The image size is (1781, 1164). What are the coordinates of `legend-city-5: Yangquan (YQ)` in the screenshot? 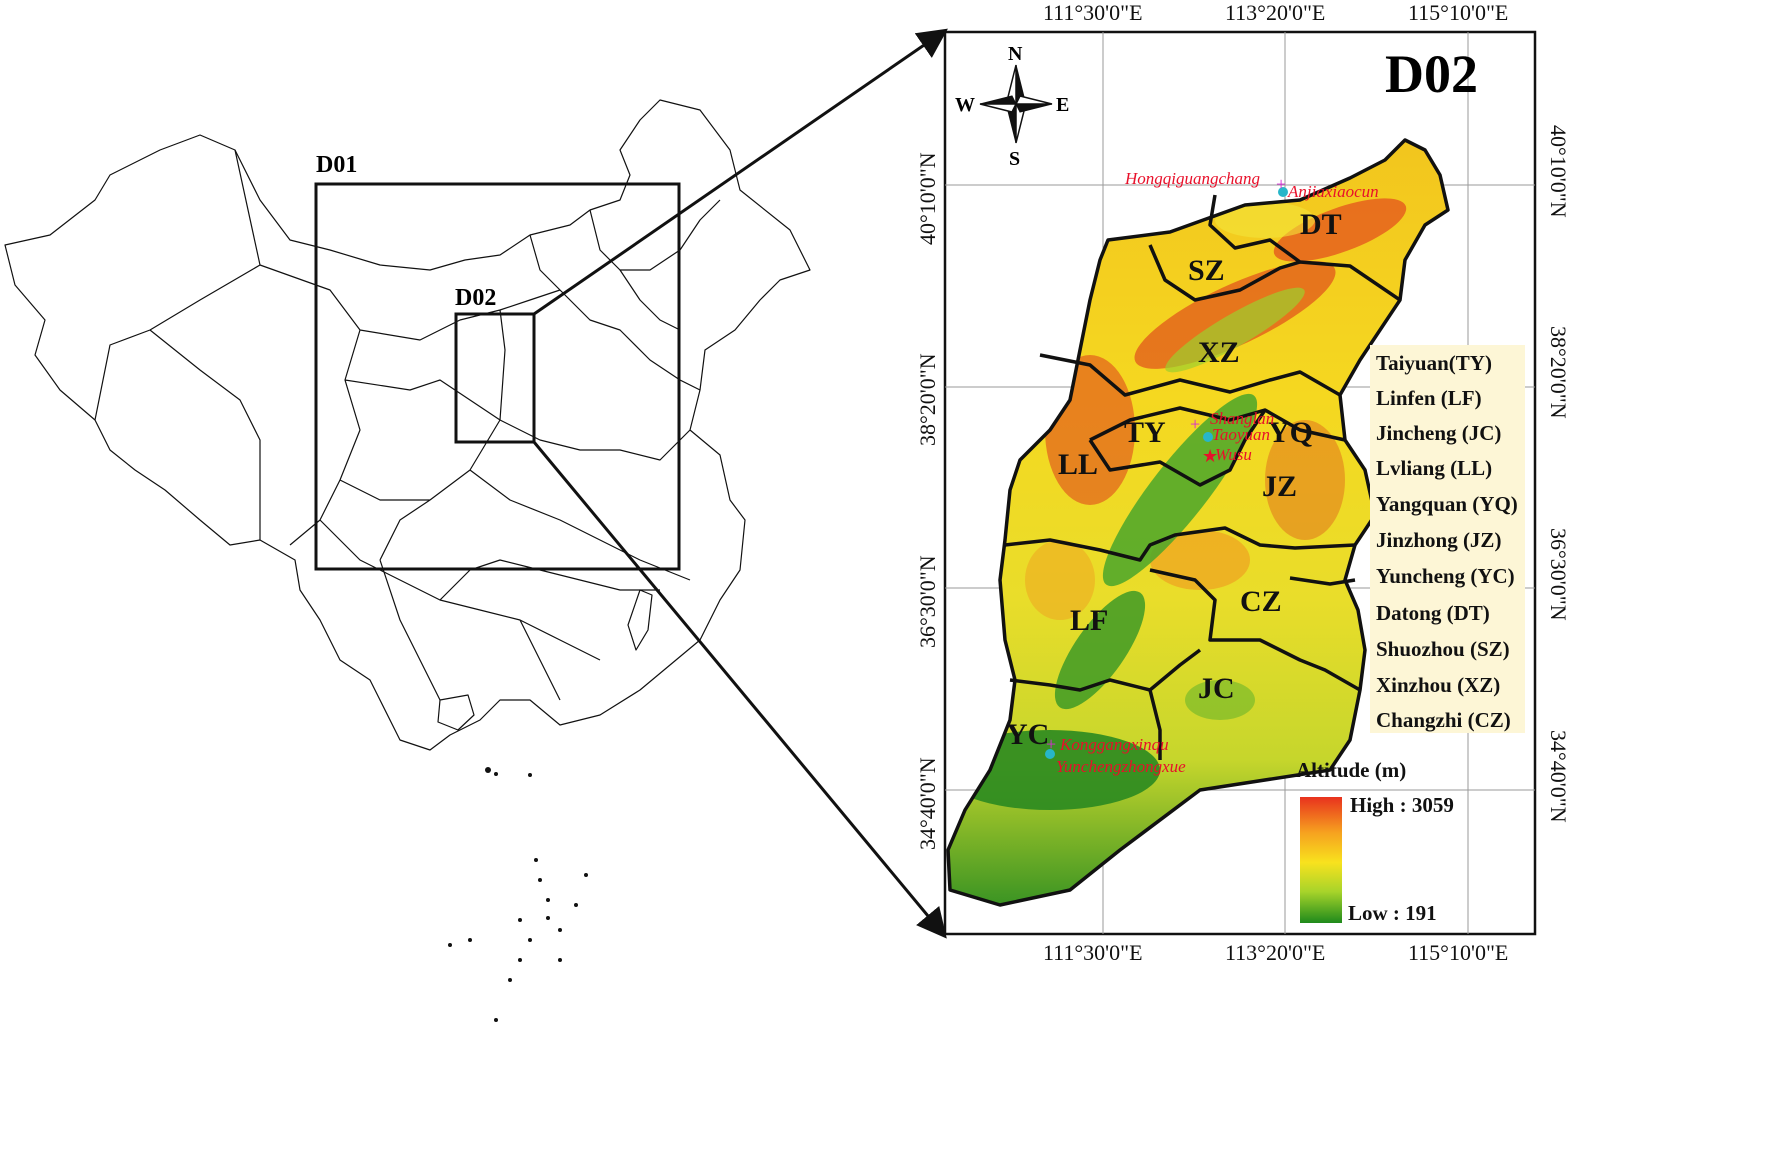 It's located at (1447, 504).